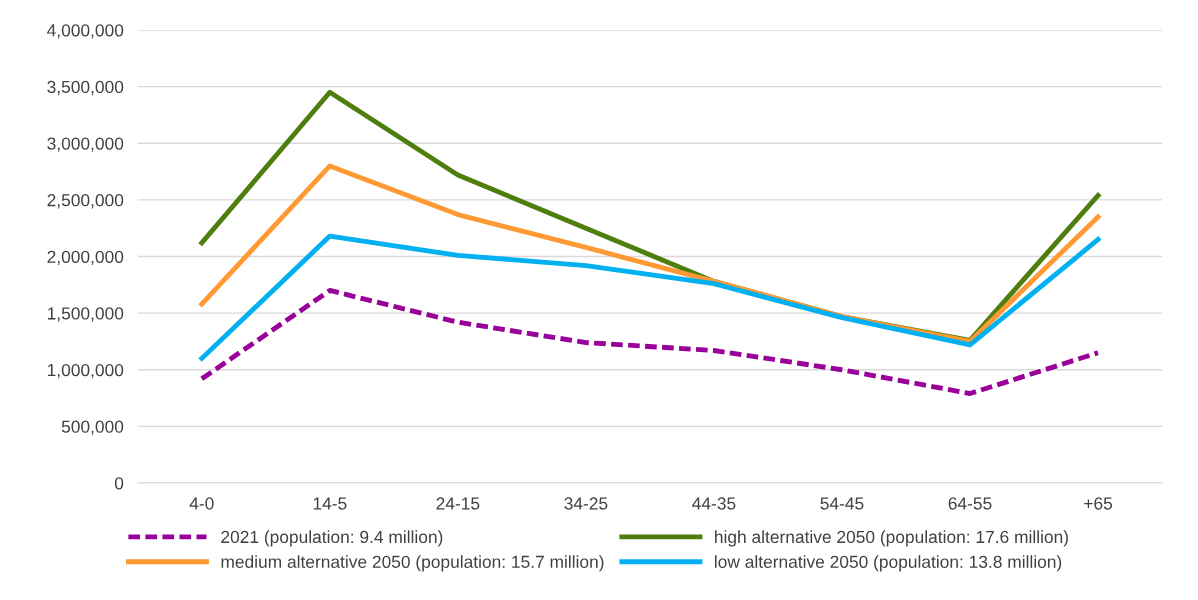  What do you see at coordinates (888, 563) in the screenshot?
I see `legend-label: low alternative 2050 (population: 13.8 million)` at bounding box center [888, 563].